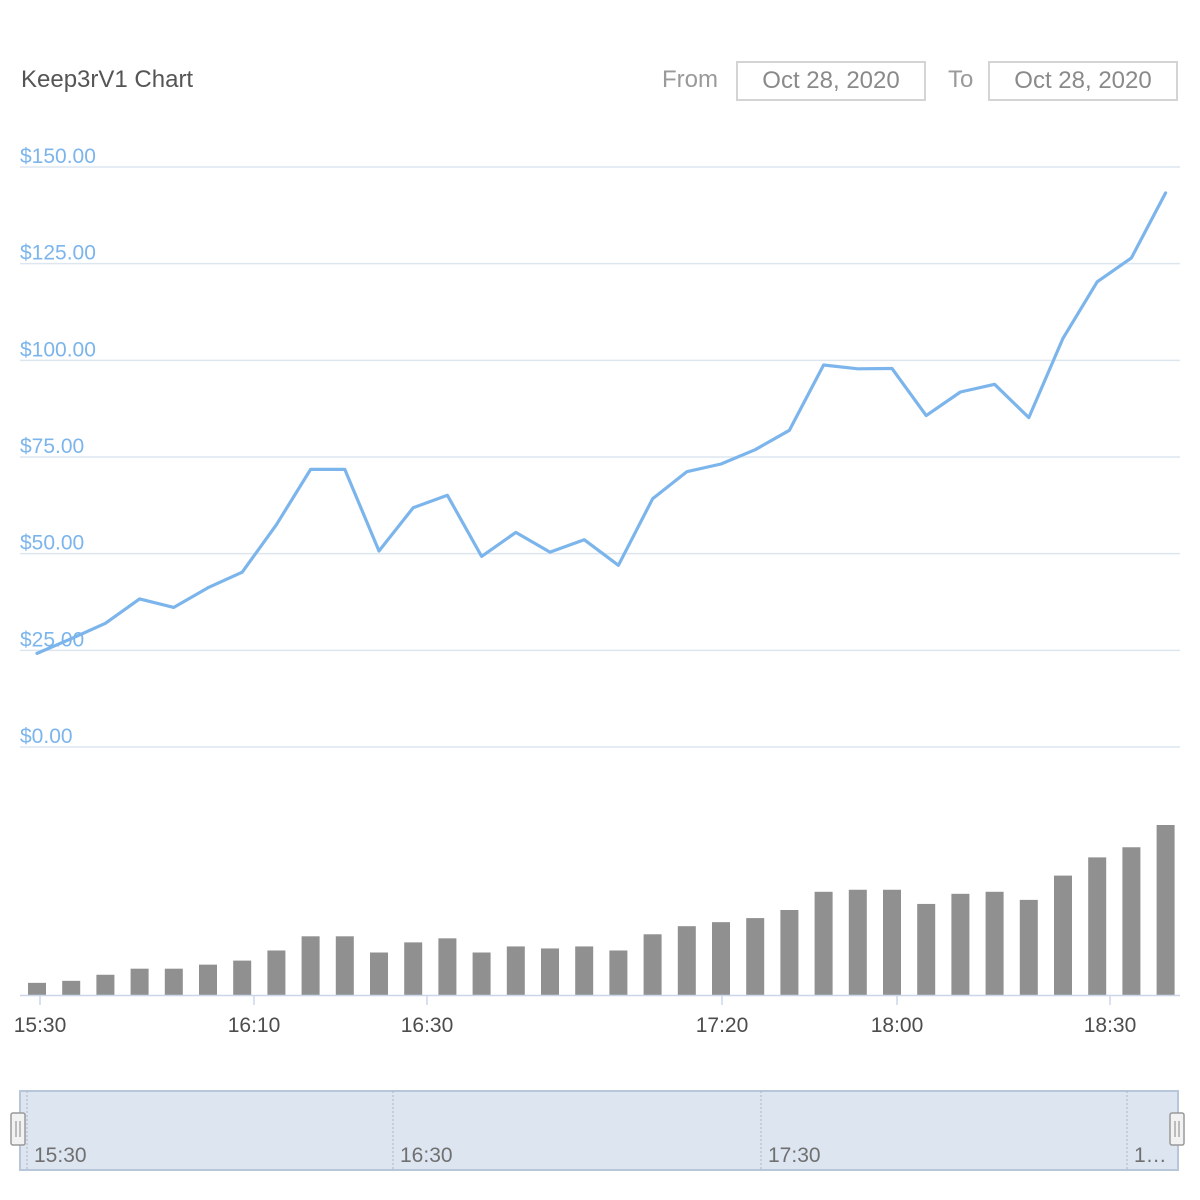 This screenshot has width=1200, height=1200. What do you see at coordinates (1110, 1025) in the screenshot?
I see `x-tick-label: 18:30` at bounding box center [1110, 1025].